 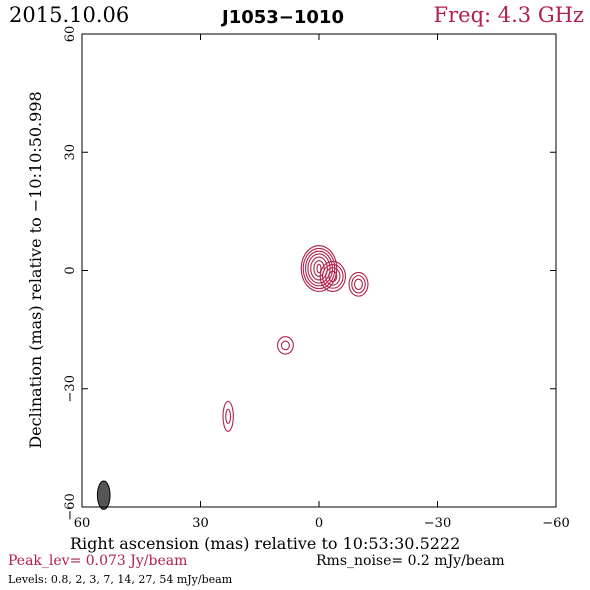 I want to click on y-tick-label: 30, so click(x=70, y=152).